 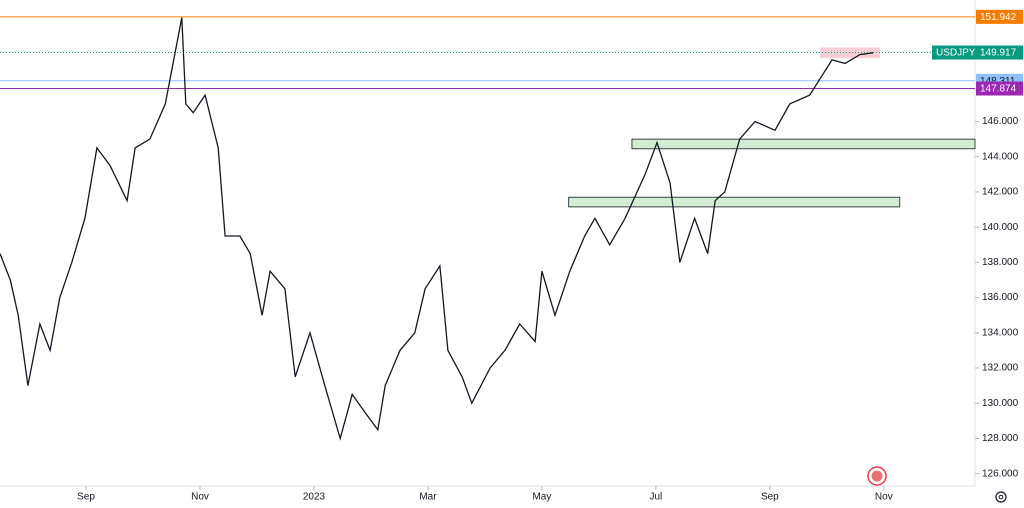 What do you see at coordinates (1000, 192) in the screenshot?
I see `y-tick-label: 142.000` at bounding box center [1000, 192].